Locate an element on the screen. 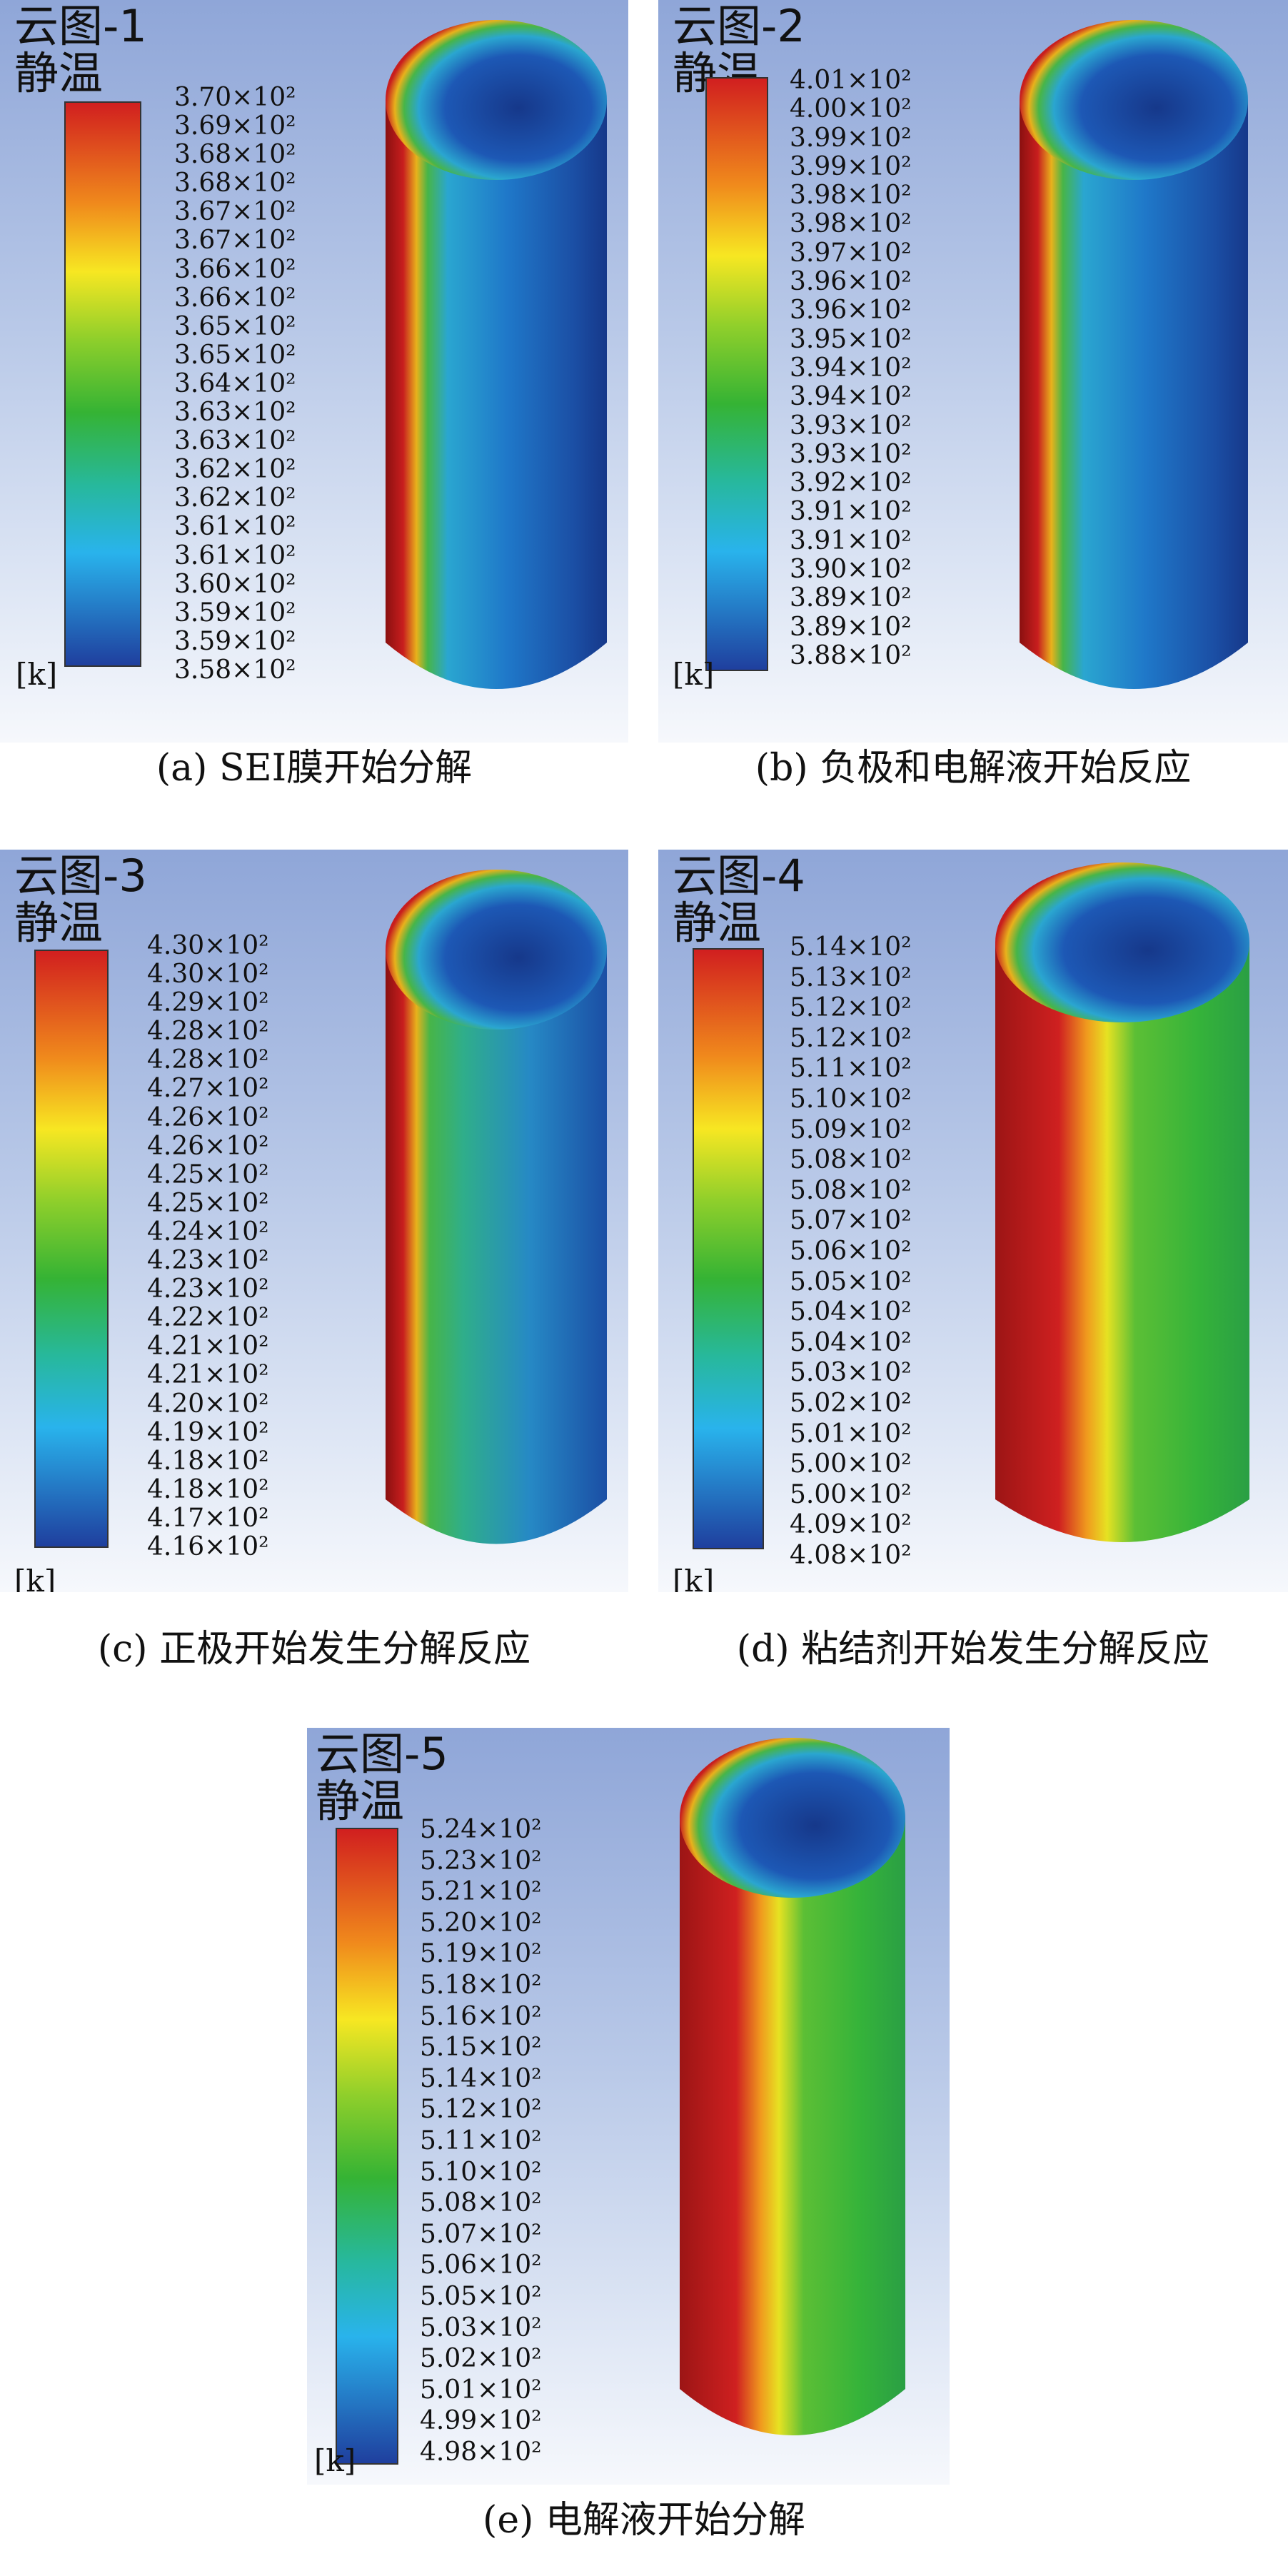 Image resolution: width=1288 pixels, height=2576 pixels. scale-tick-label: 5.18×10² is located at coordinates (481, 1985).